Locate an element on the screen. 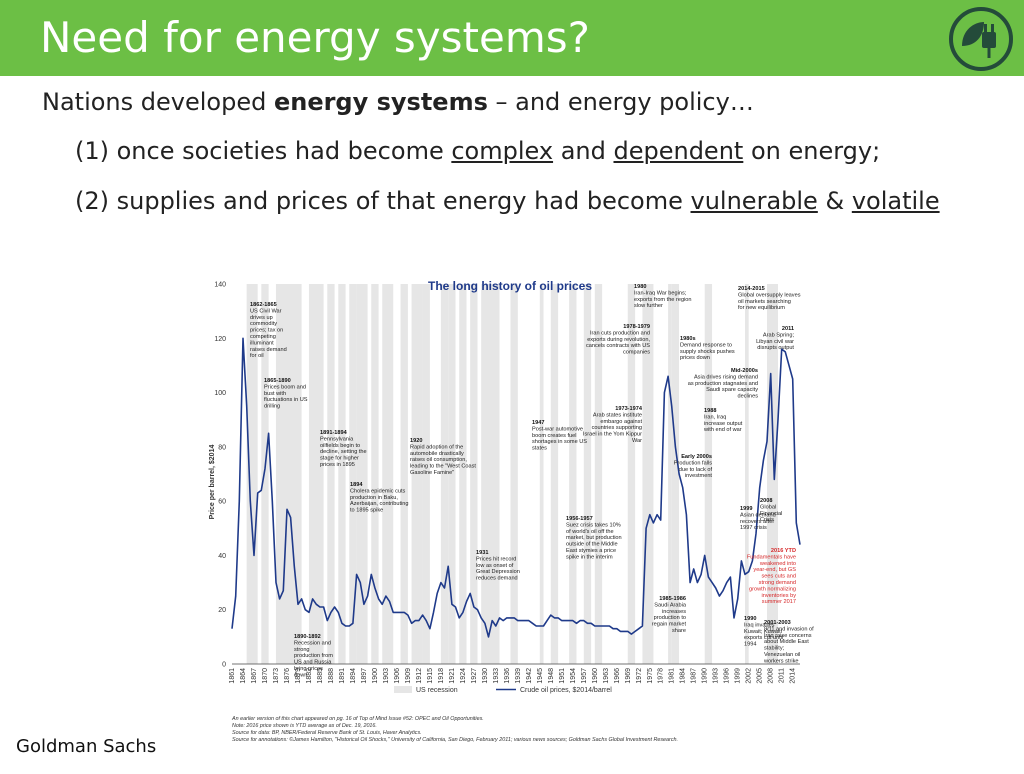 The image size is (1024, 774). annotation-text: inventories by is located at coordinates (778, 596).